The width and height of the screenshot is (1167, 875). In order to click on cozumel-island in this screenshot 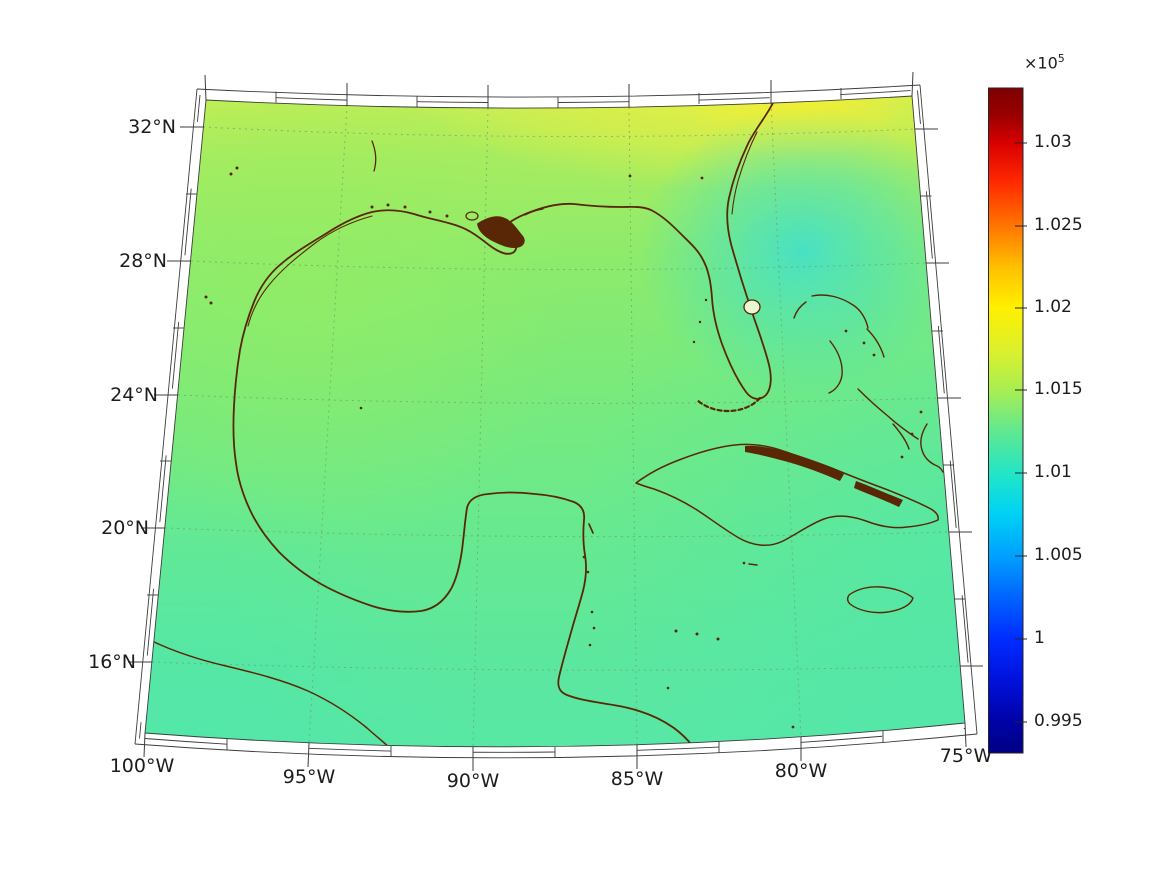, I will do `click(591, 528)`.